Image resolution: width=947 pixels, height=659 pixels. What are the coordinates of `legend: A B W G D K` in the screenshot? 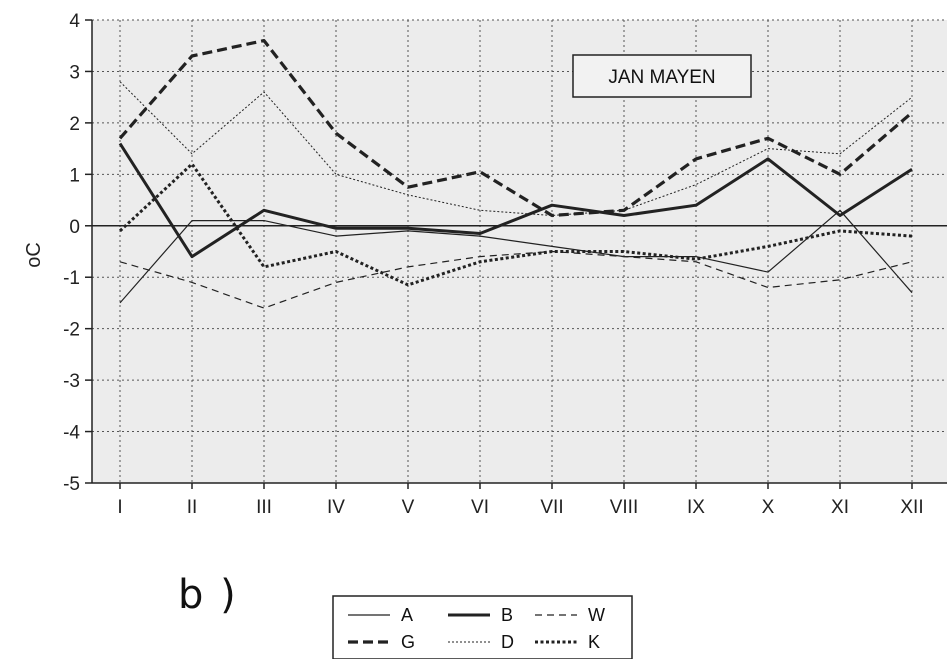 It's located at (482, 627).